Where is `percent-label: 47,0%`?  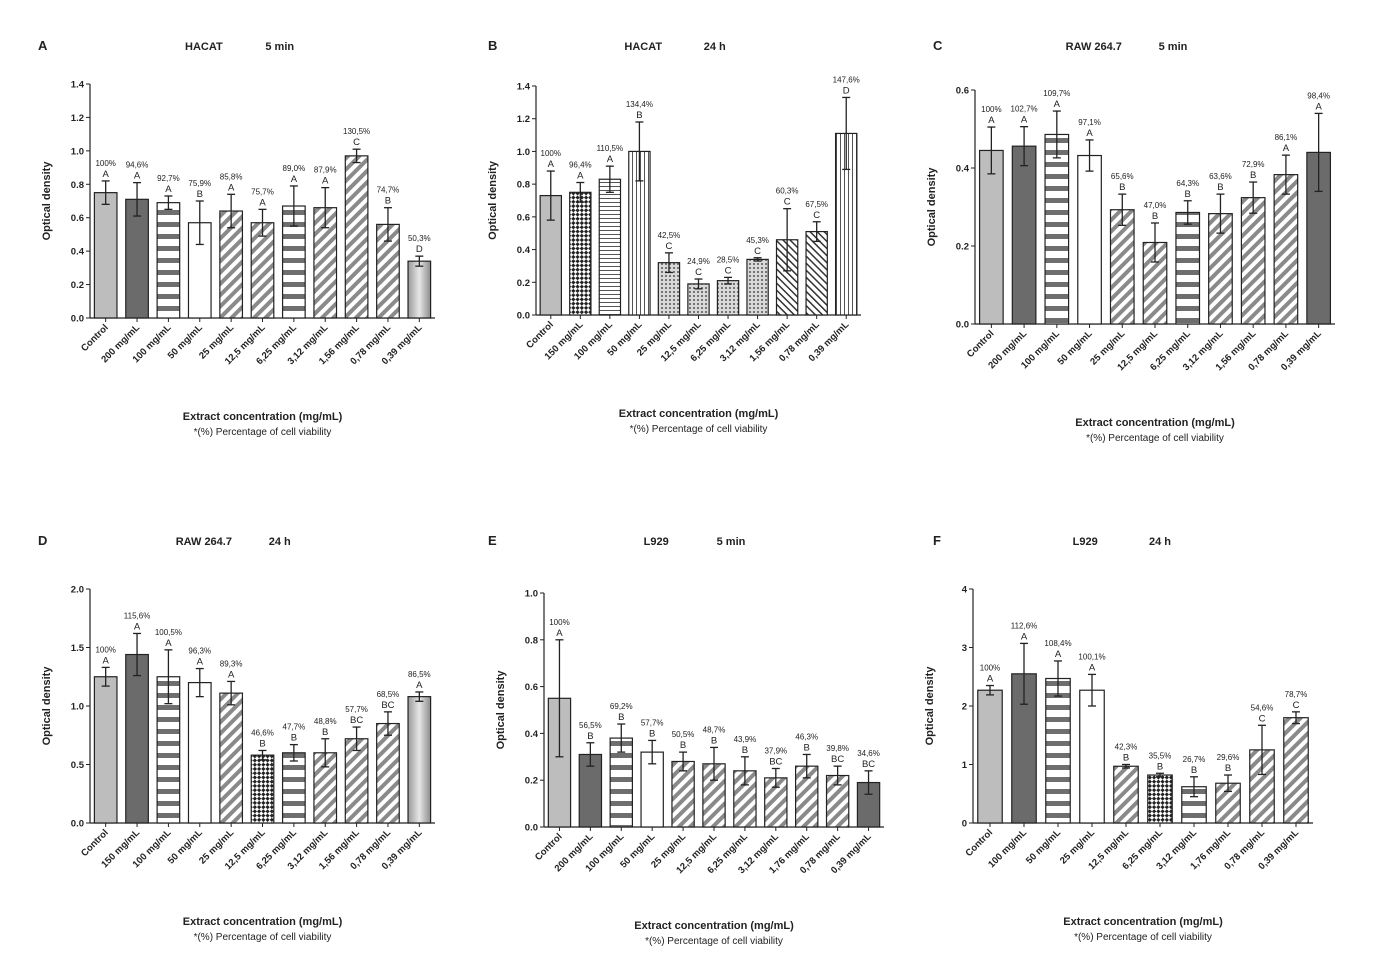 percent-label: 47,0% is located at coordinates (1155, 205).